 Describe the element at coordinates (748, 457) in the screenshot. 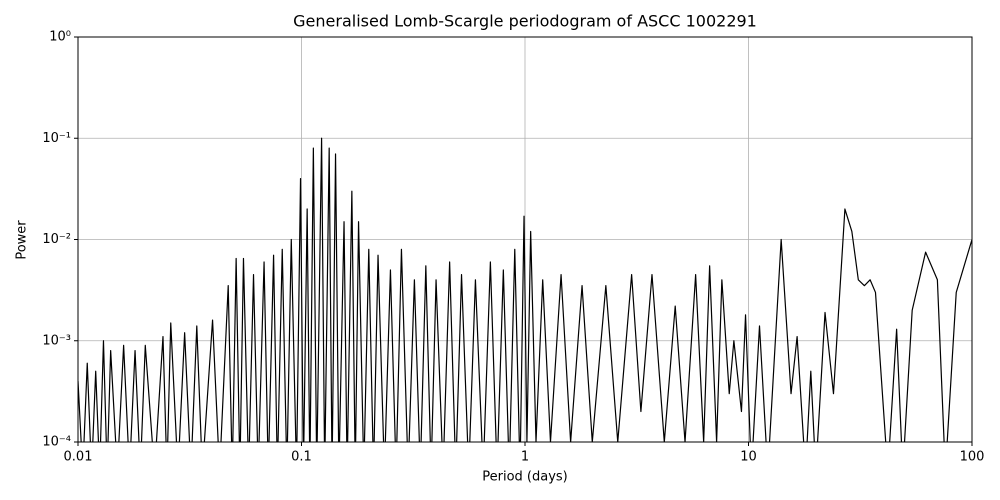

I see `x-tick-label: 10` at that location.